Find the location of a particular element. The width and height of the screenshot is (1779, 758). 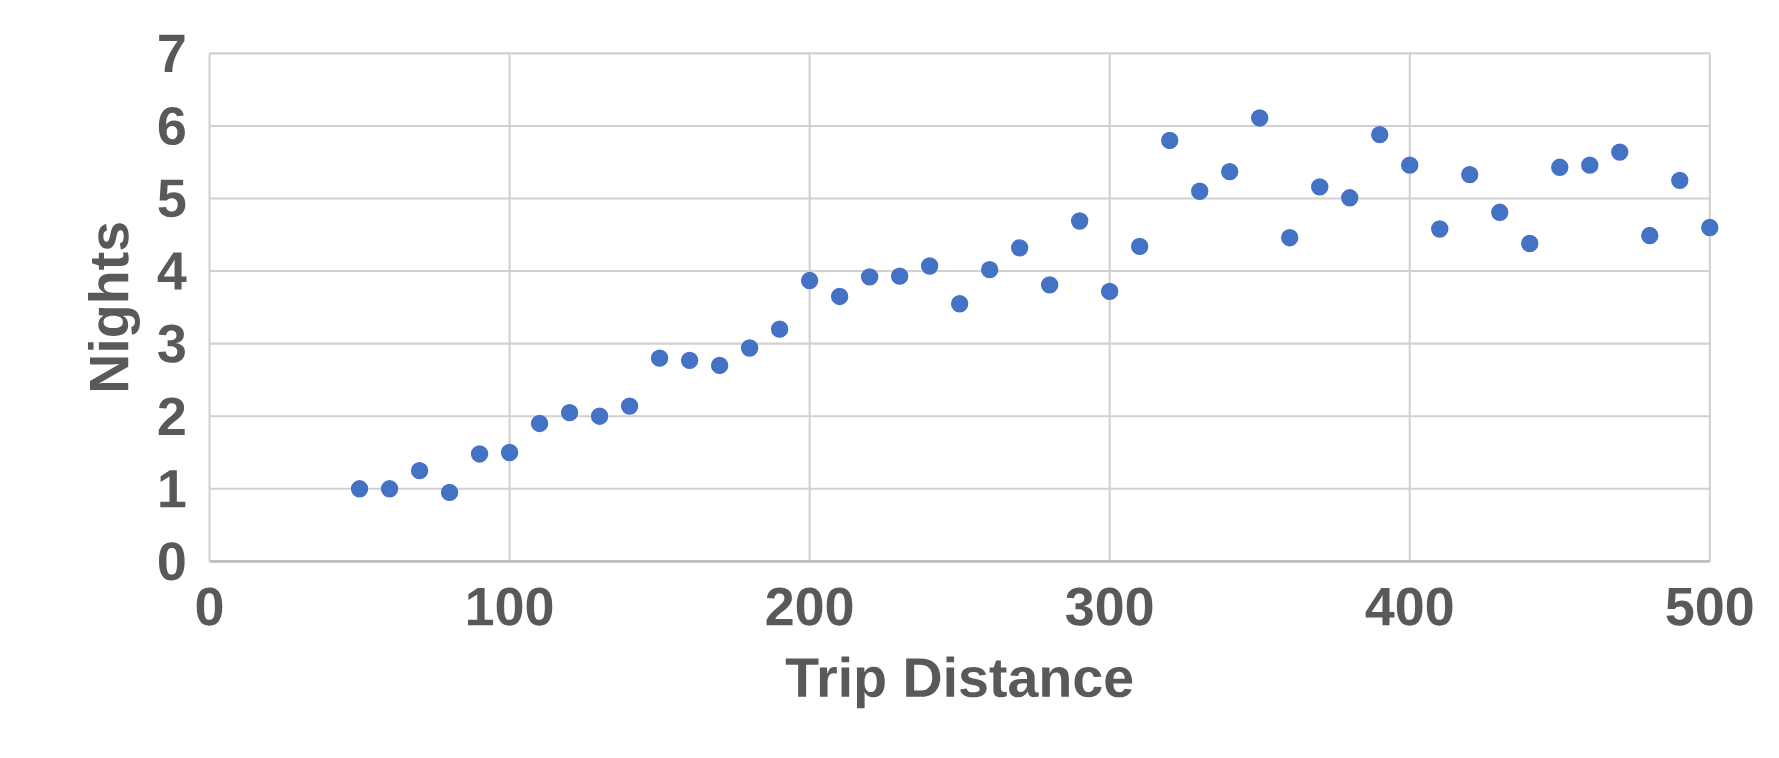

x-tick-label: 100 is located at coordinates (510, 606).